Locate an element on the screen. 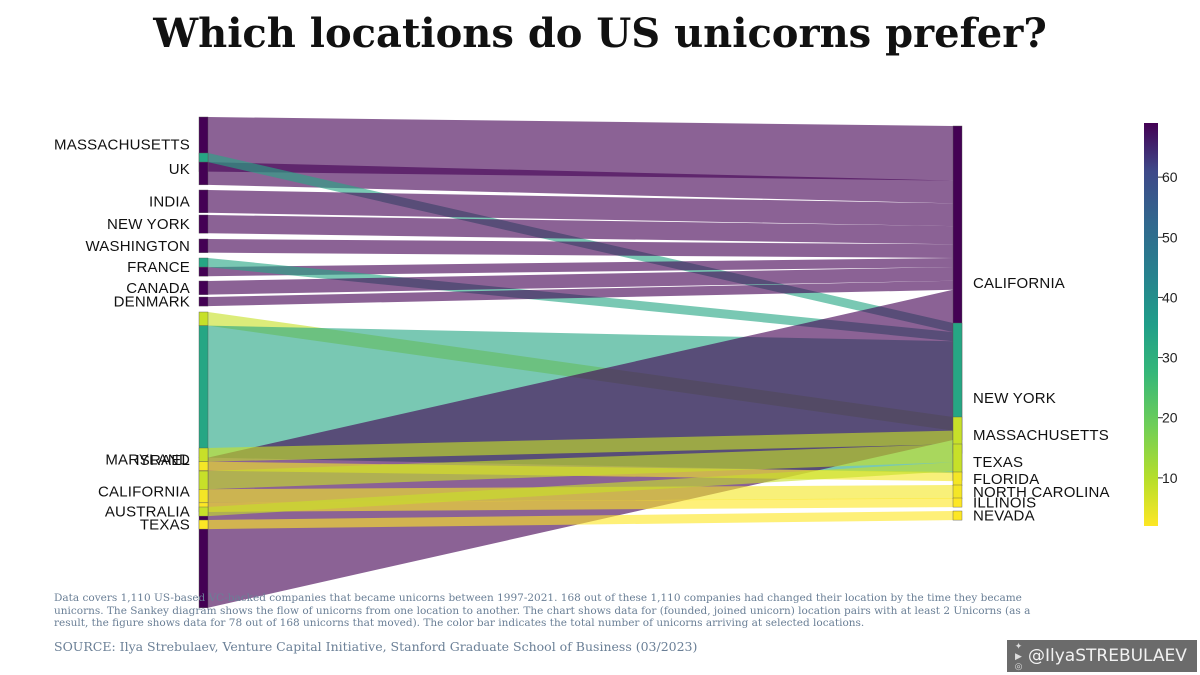 This screenshot has width=1200, height=675. source-label: DENMARK is located at coordinates (152, 302).